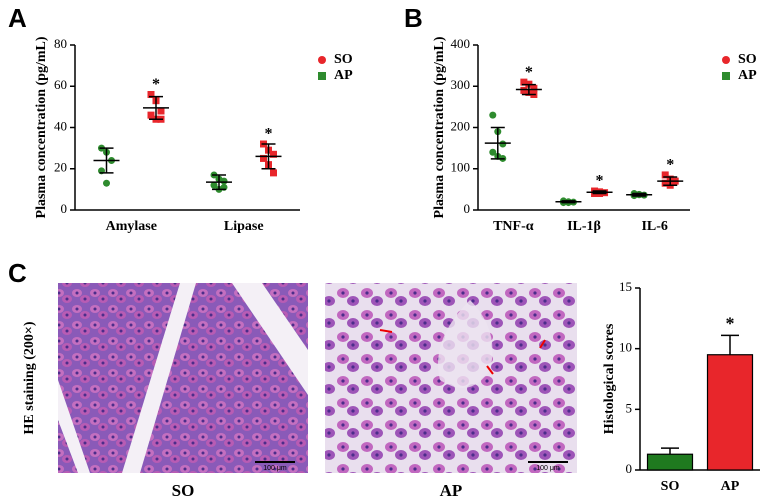 Image resolution: width=767 pixels, height=502 pixels. What do you see at coordinates (513, 226) in the screenshot?
I see `x-tick-label: TNF-α` at bounding box center [513, 226].